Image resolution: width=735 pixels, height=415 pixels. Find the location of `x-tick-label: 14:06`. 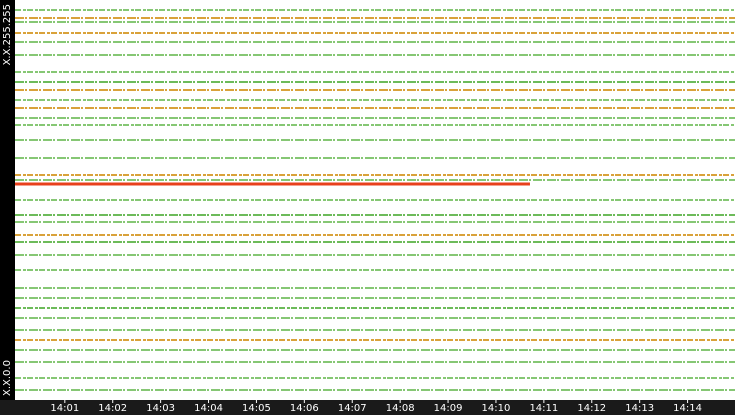

x-tick-label: 14:06 is located at coordinates (304, 408).